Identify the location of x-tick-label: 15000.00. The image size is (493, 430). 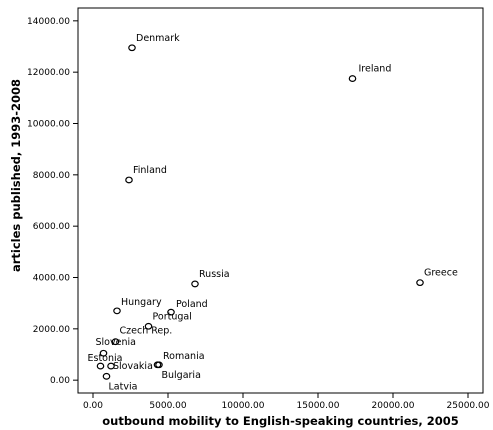
(318, 406).